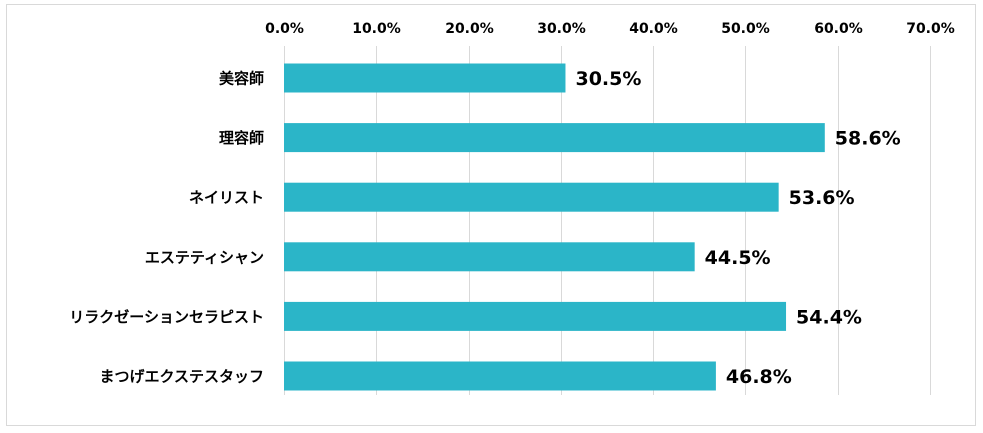  What do you see at coordinates (241, 138) in the screenshot?
I see `category-label: 理容師` at bounding box center [241, 138].